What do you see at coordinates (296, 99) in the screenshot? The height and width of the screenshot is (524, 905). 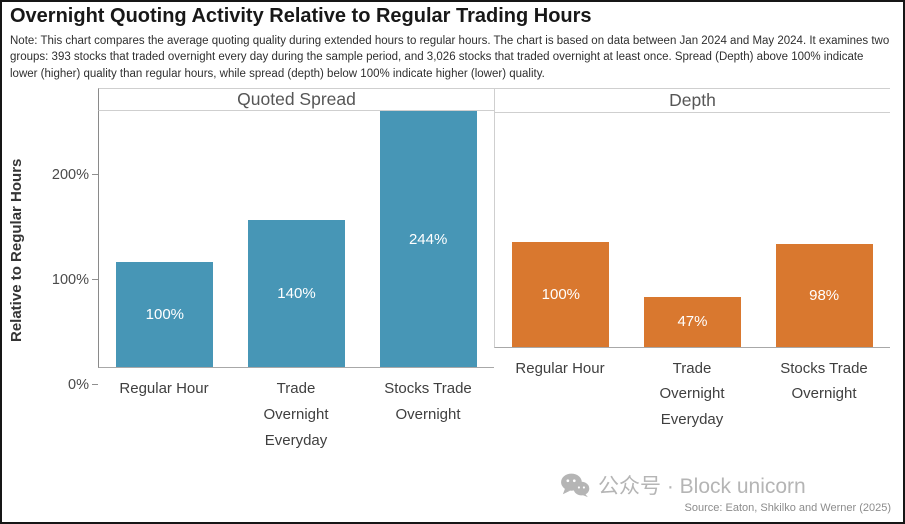 I see `panel-title: Quoted Spread` at bounding box center [296, 99].